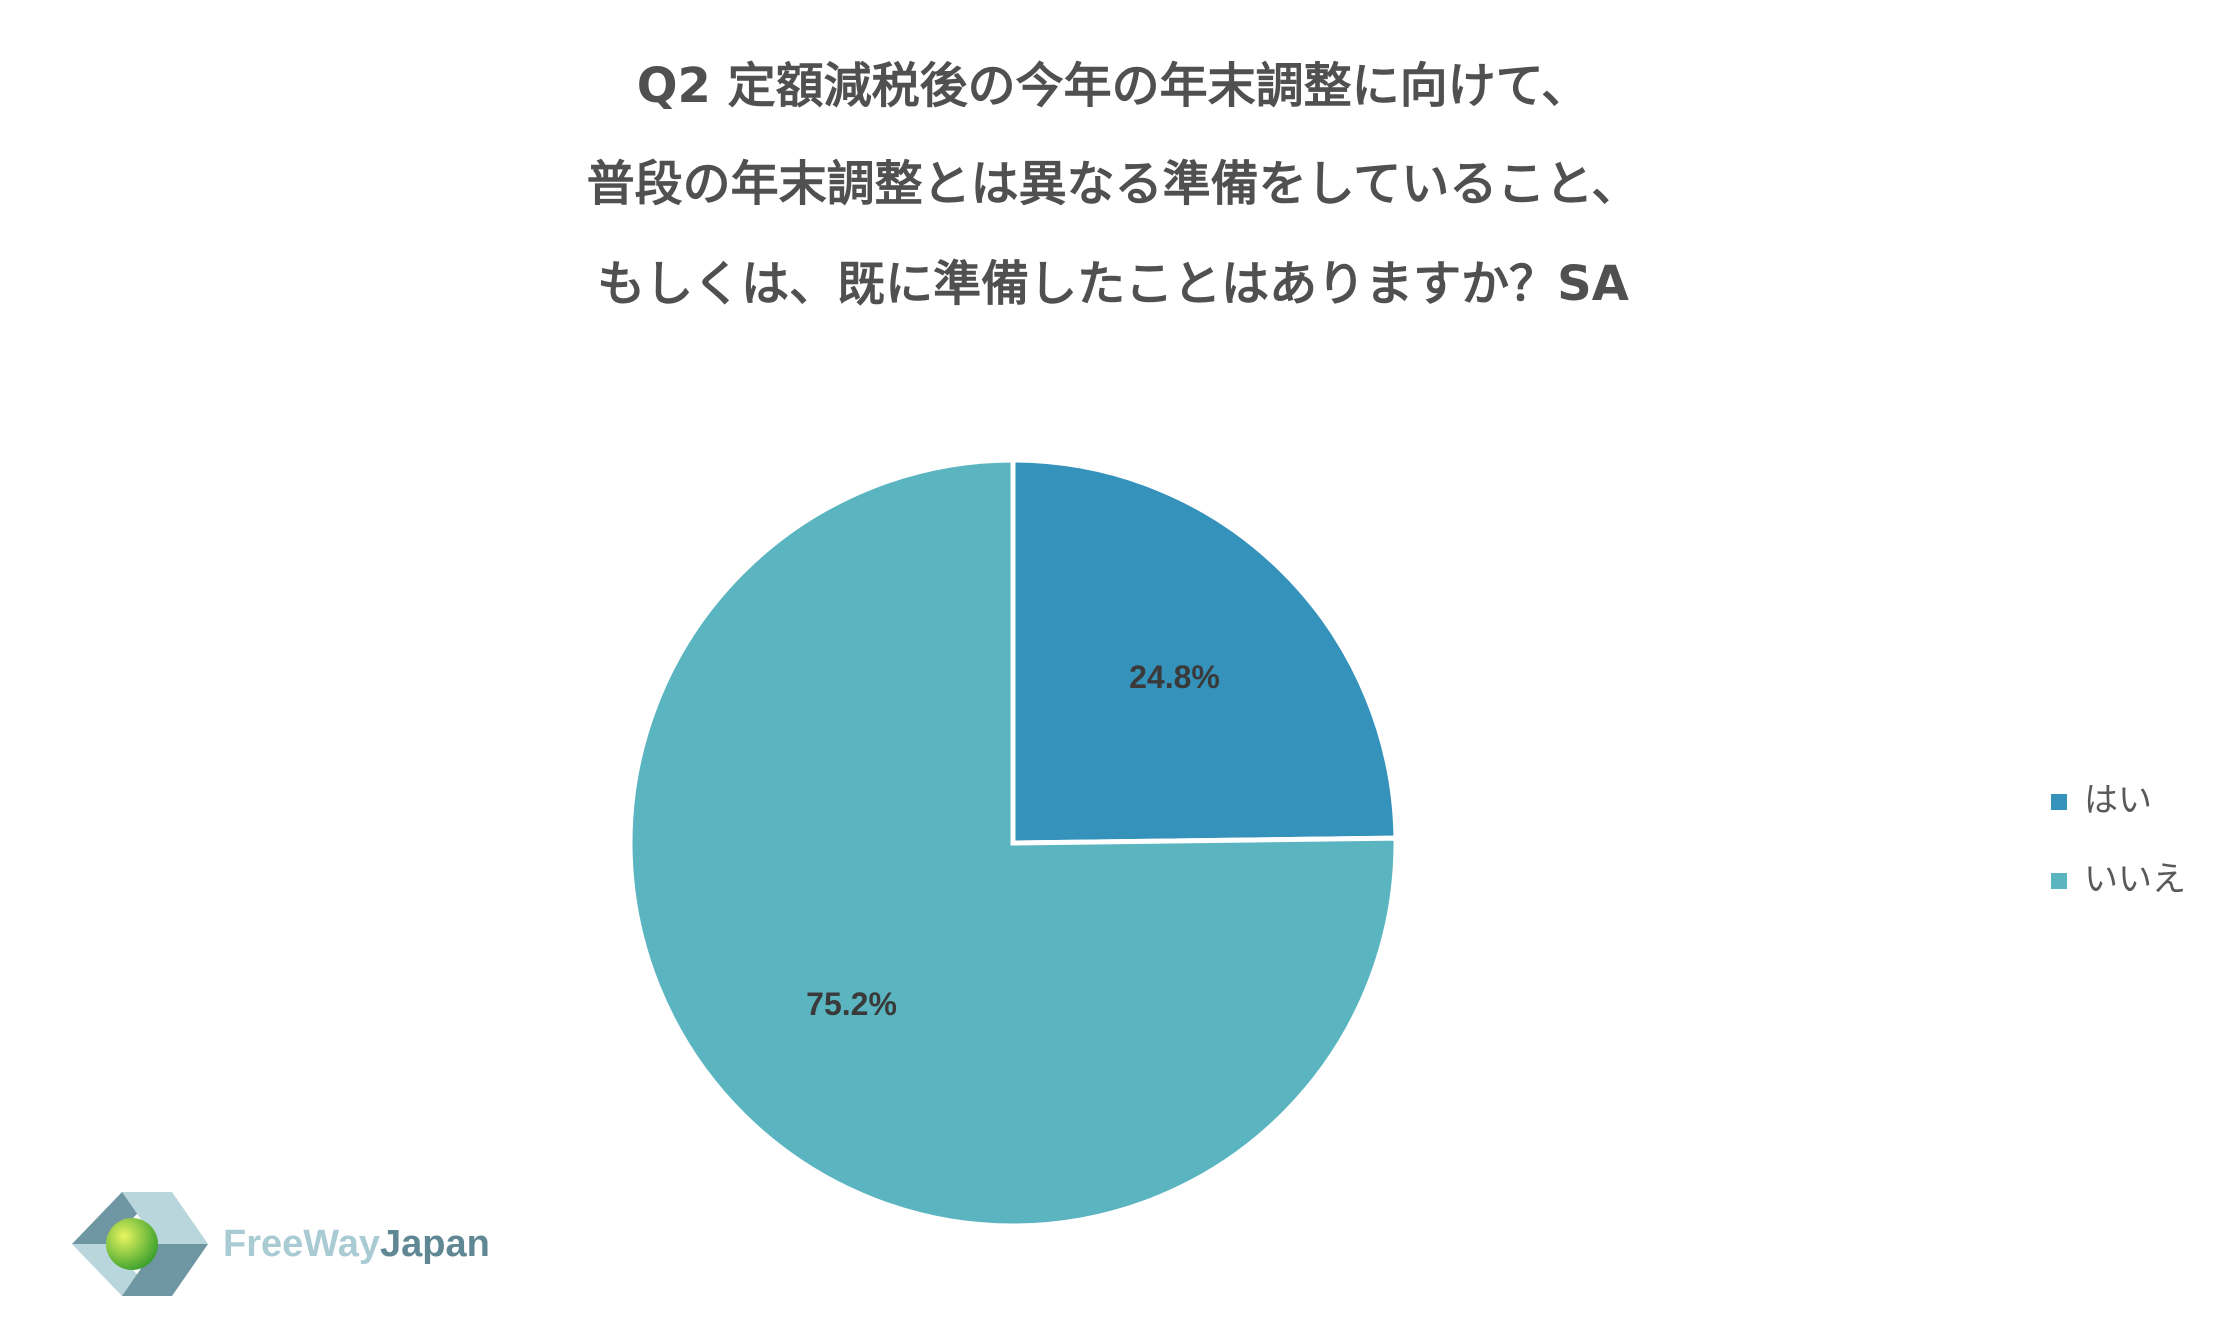  Describe the element at coordinates (435, 1244) in the screenshot. I see `logo-text: Japan` at that location.